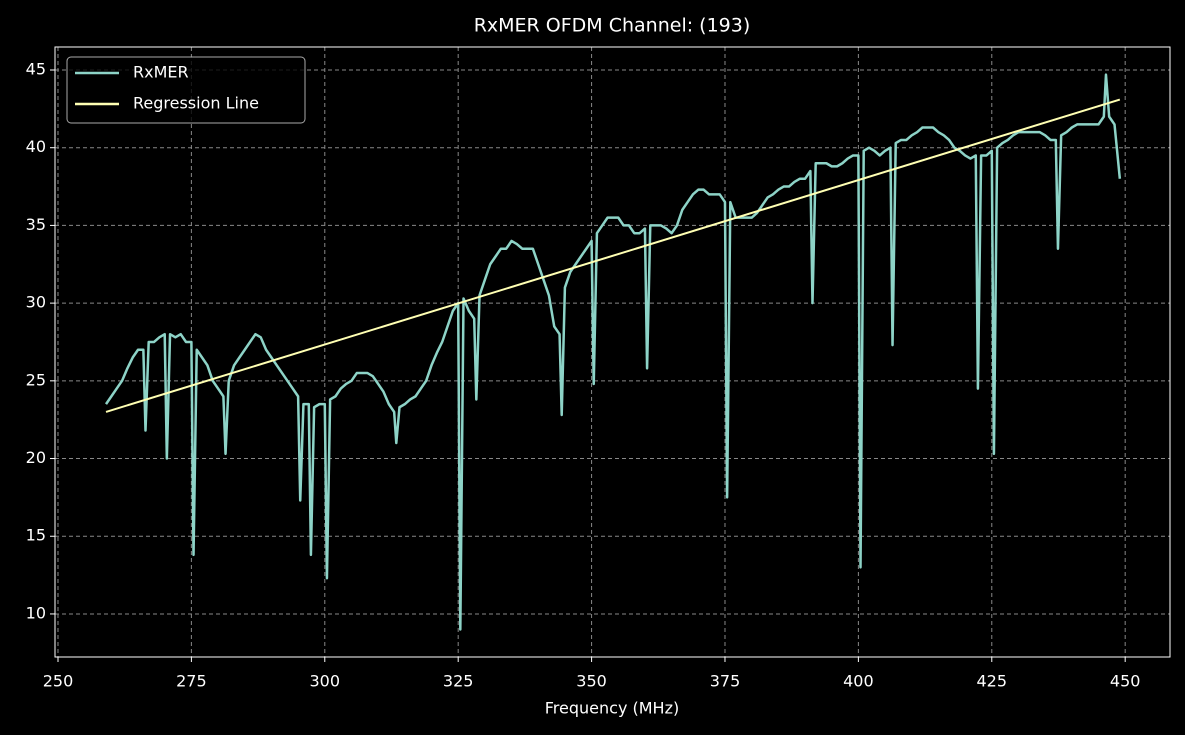 The image size is (1185, 735). I want to click on legend-label: RxMER, so click(161, 72).